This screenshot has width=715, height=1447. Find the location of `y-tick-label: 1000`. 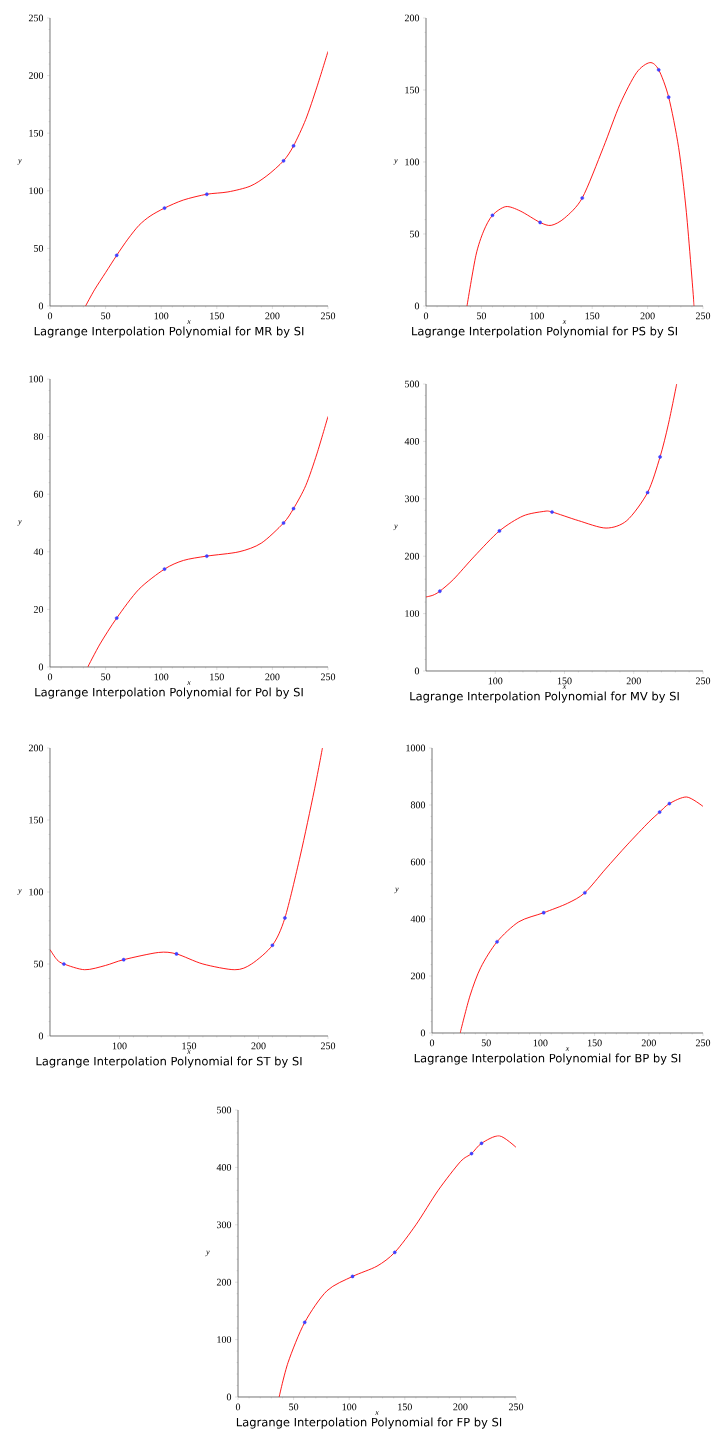

y-tick-label: 1000 is located at coordinates (416, 748).